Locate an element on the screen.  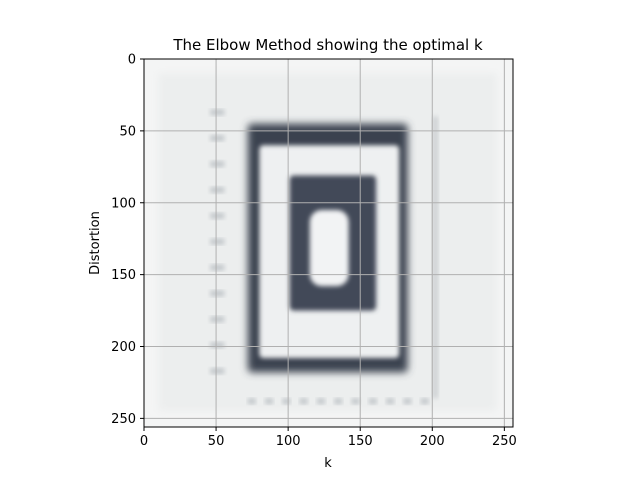
x-tick-label: 250 is located at coordinates (504, 441).